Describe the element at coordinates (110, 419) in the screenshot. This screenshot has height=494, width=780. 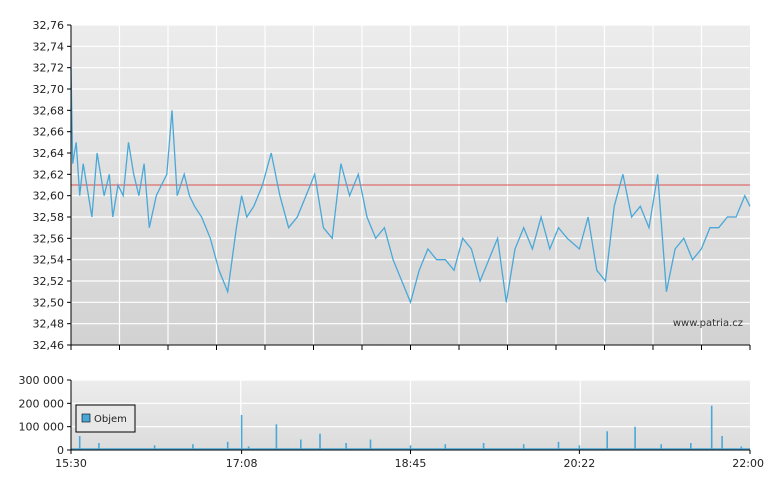
I see `legend-label: Objem` at that location.